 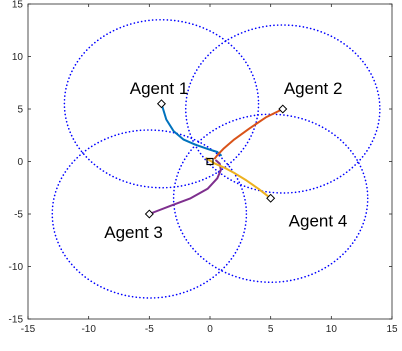 What do you see at coordinates (20, 110) in the screenshot?
I see `y-tick-label: 5` at bounding box center [20, 110].